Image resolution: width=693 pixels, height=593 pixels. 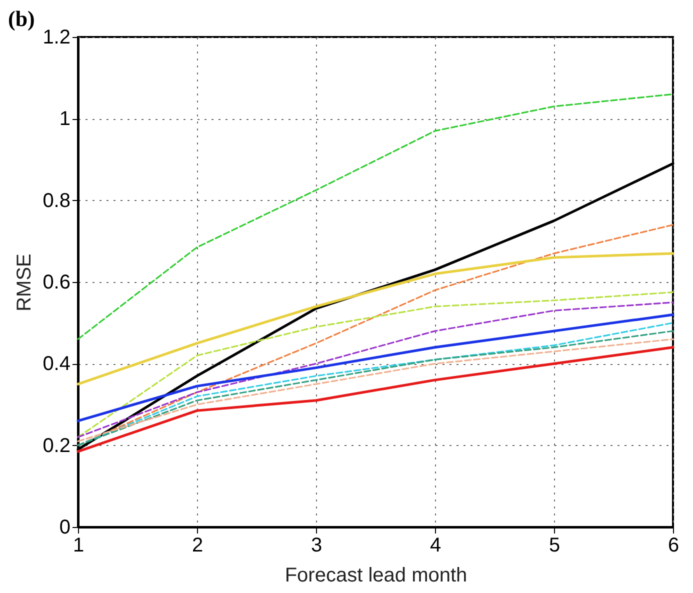 What do you see at coordinates (25, 283) in the screenshot?
I see `y-axis-title: RMSE` at bounding box center [25, 283].